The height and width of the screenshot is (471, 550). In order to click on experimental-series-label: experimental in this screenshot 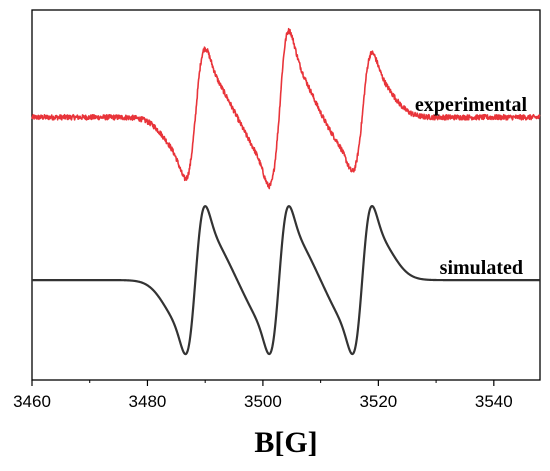, I will do `click(471, 105)`.